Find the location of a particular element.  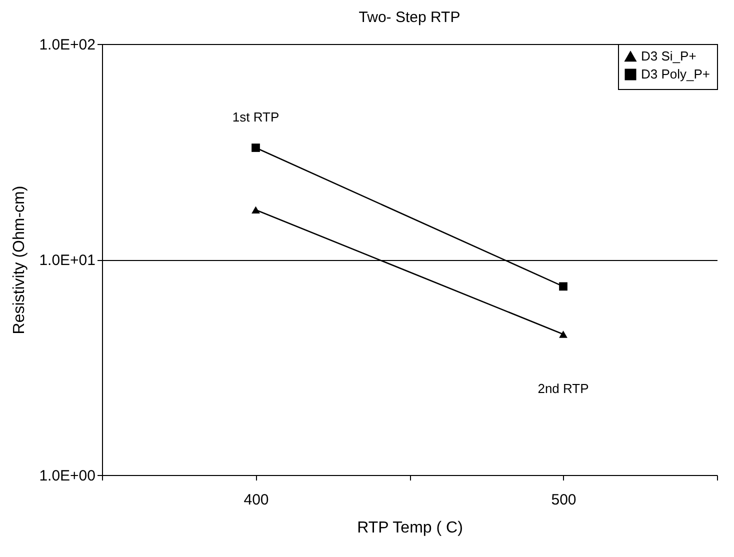

x-tick-label: 500 is located at coordinates (563, 500).